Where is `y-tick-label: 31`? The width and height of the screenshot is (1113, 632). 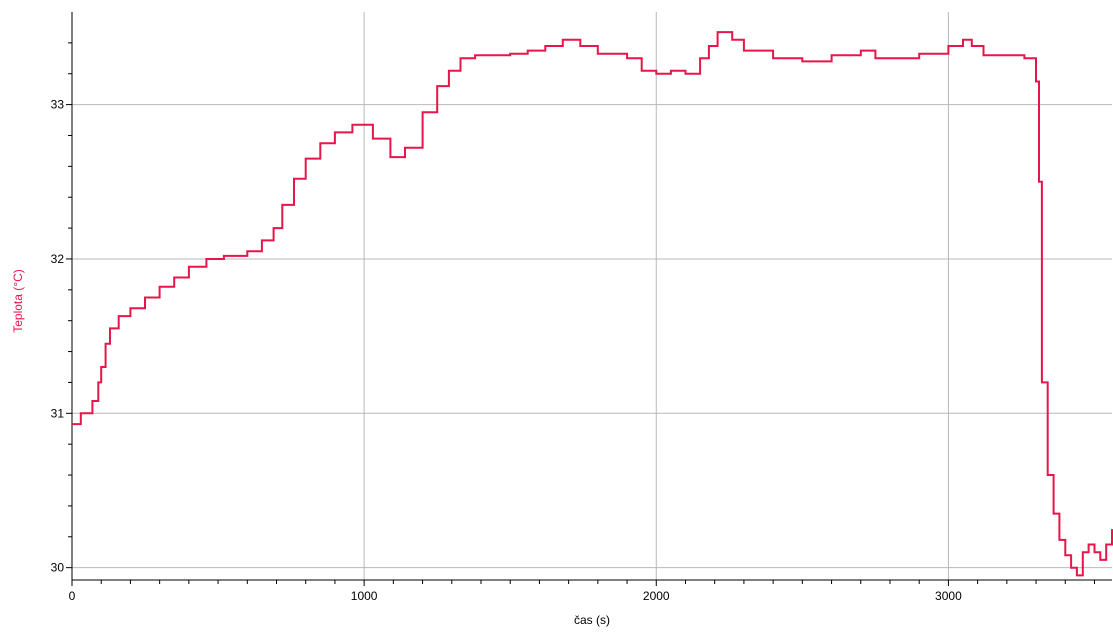 y-tick-label: 31 is located at coordinates (58, 413).